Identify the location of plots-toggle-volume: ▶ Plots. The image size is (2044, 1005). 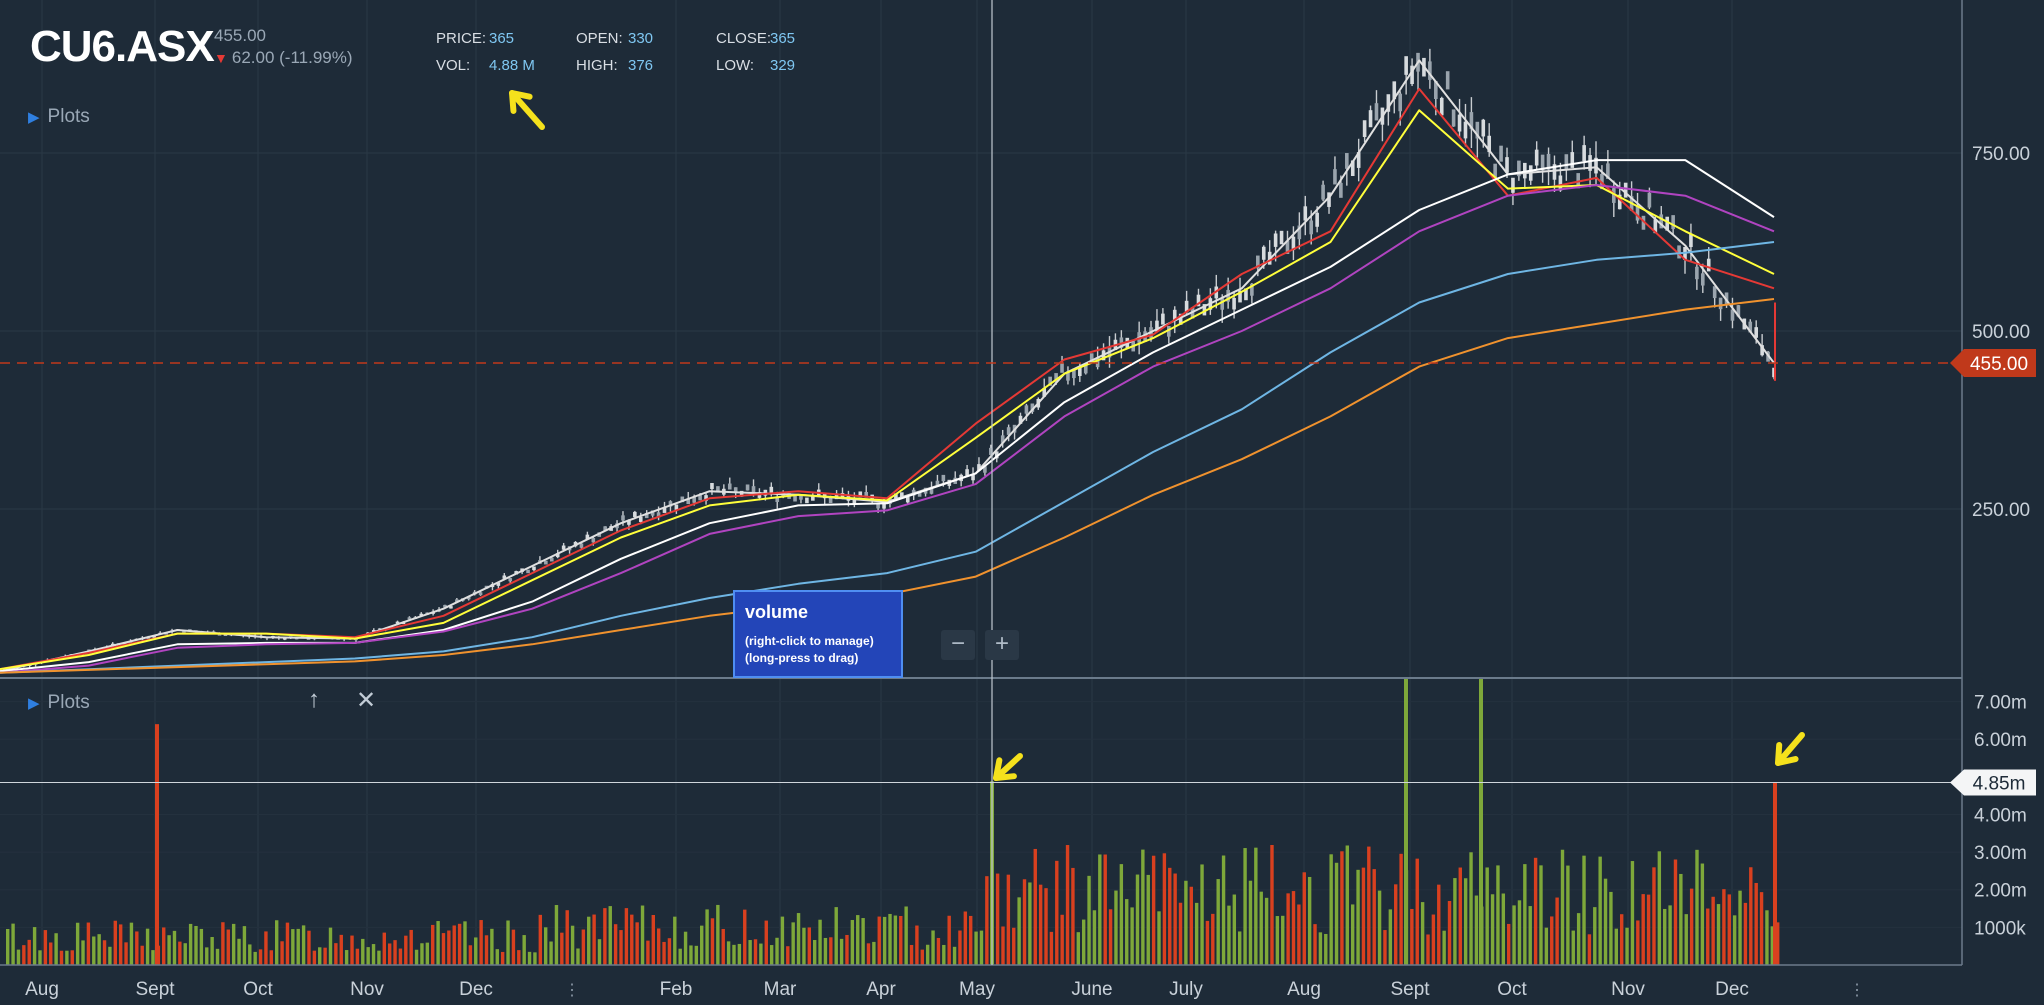
(59, 703).